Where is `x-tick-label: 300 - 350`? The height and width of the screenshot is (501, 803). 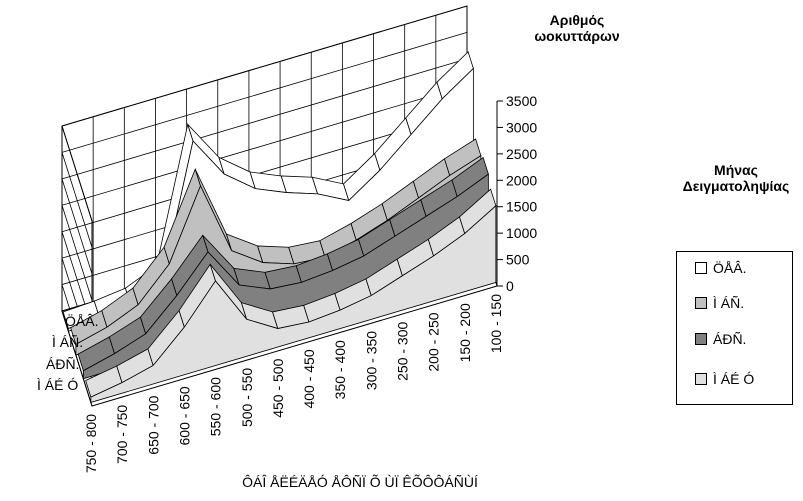 x-tick-label: 300 - 350 is located at coordinates (371, 360).